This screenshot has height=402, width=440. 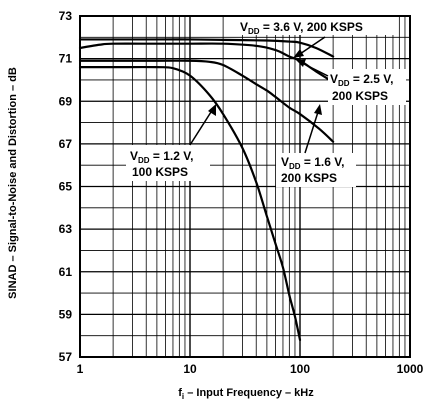 I want to click on svg-text: VDD = 1.6 V,, so click(x=313, y=163).